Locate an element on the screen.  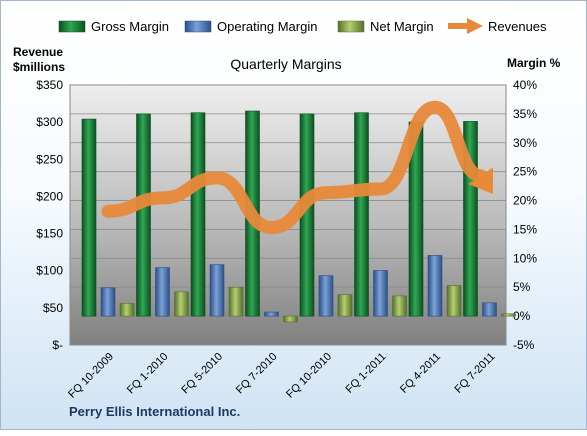
legend-item-gross-margin: Gross Margin is located at coordinates (114, 26).